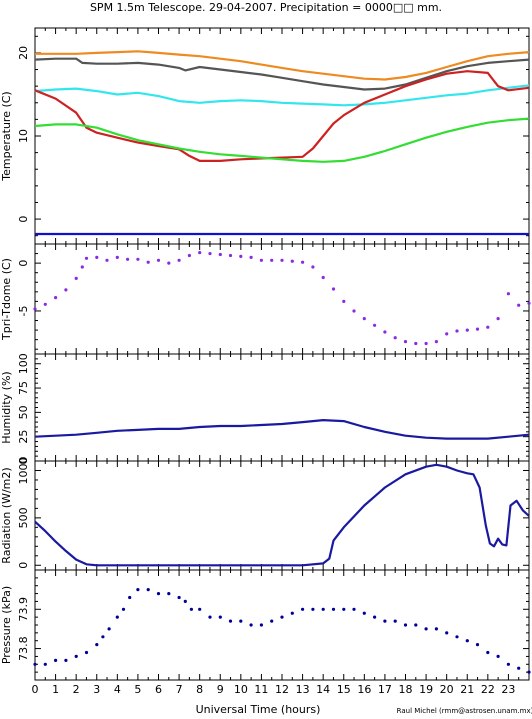  Describe the element at coordinates (447, 689) in the screenshot. I see `x-tick-label: 20` at that location.